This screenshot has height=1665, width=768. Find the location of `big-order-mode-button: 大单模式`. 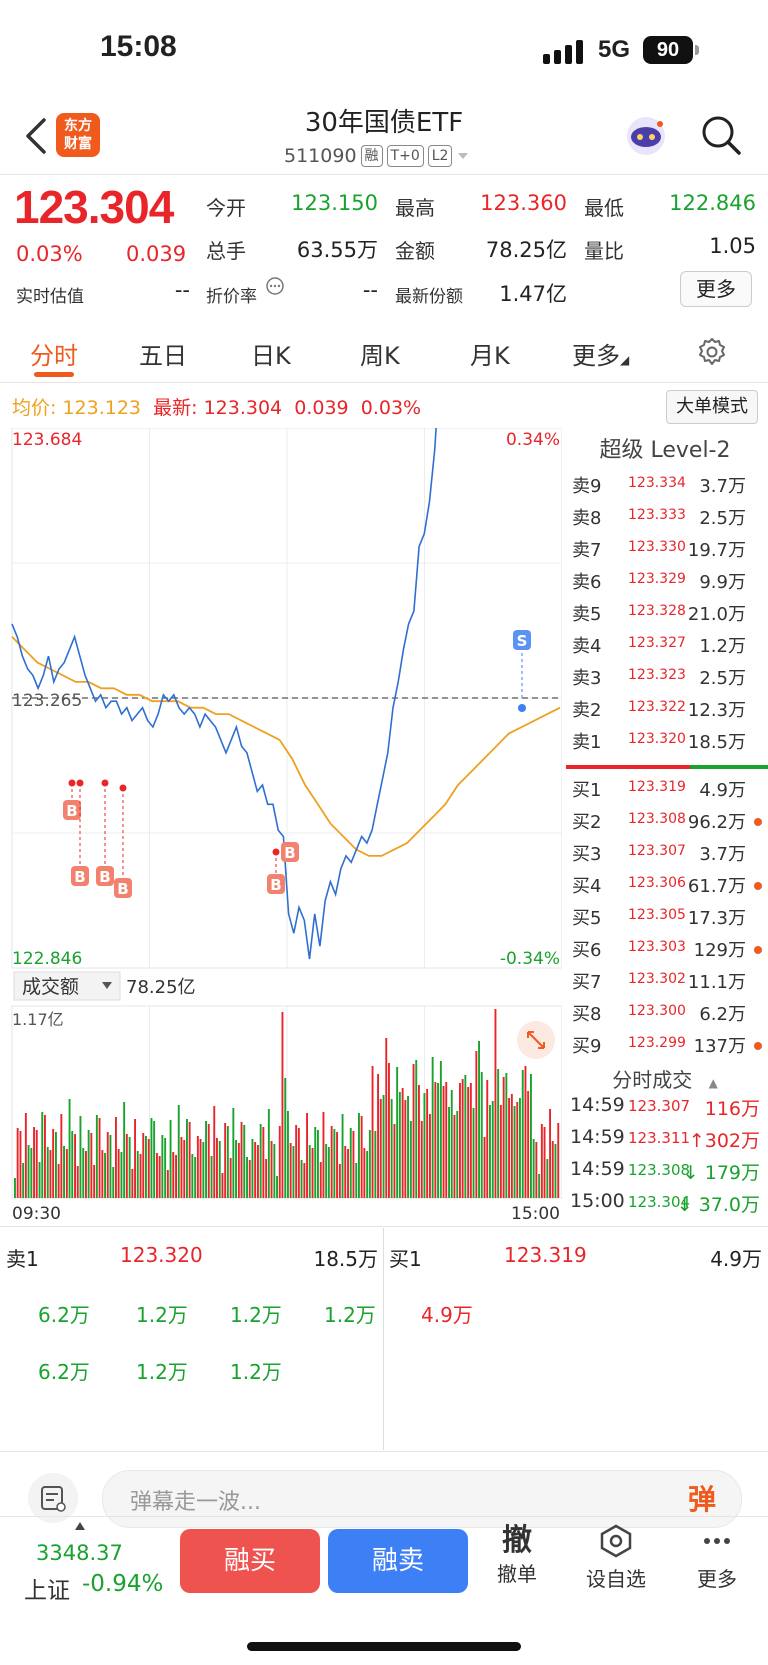

big-order-mode-button: 大单模式 is located at coordinates (712, 407).